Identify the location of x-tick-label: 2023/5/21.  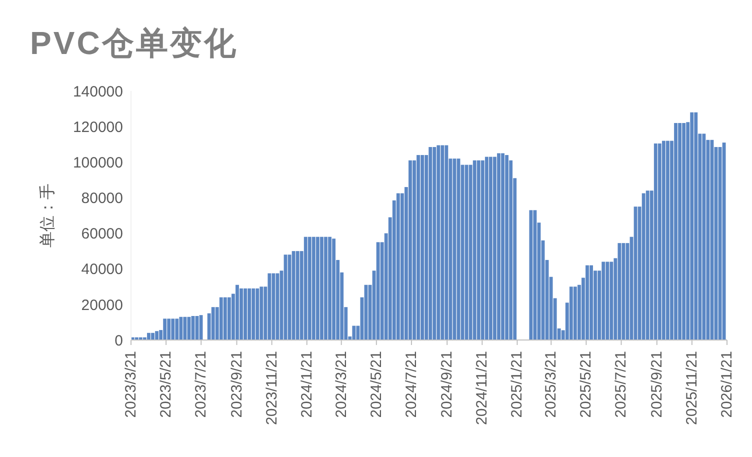
(166, 384).